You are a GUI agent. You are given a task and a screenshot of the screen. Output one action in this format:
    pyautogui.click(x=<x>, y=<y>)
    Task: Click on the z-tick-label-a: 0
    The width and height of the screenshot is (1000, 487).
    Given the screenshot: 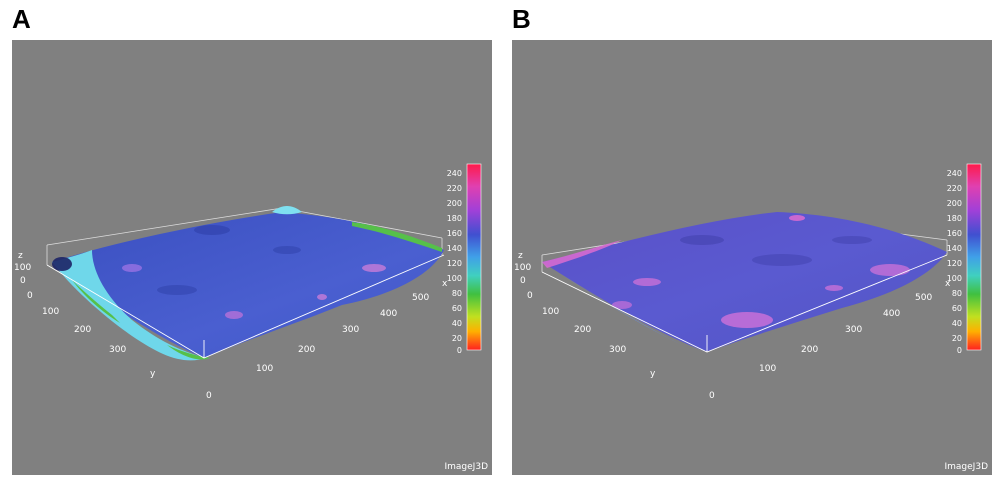 What is the action you would take?
    pyautogui.click(x=23, y=281)
    